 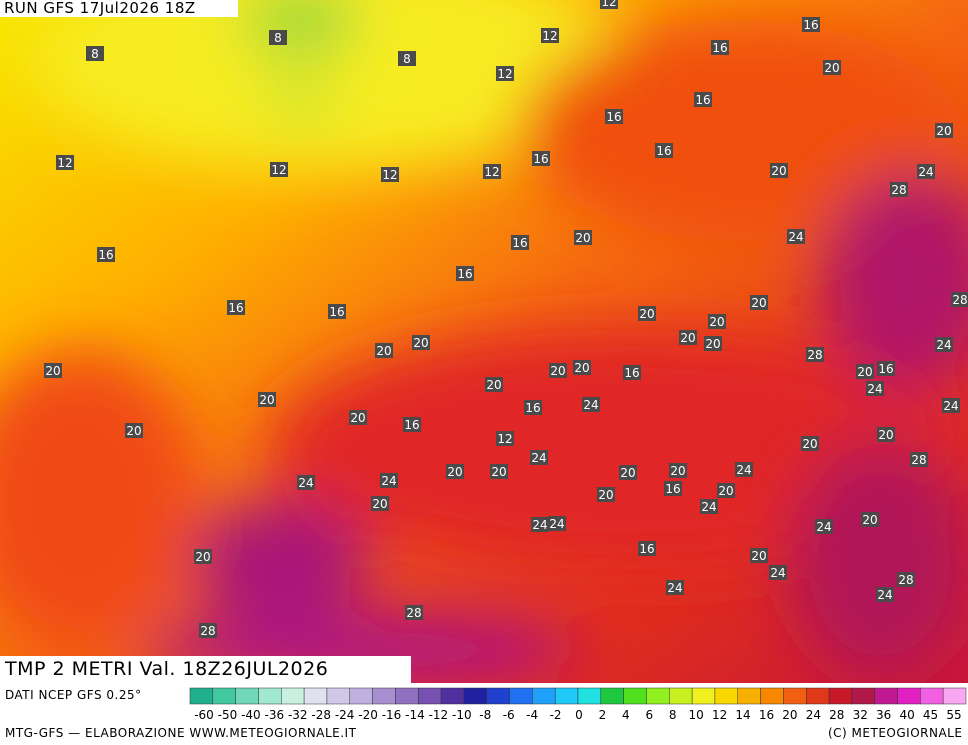 What do you see at coordinates (836, 715) in the screenshot?
I see `colorbar-tick-label: 28` at bounding box center [836, 715].